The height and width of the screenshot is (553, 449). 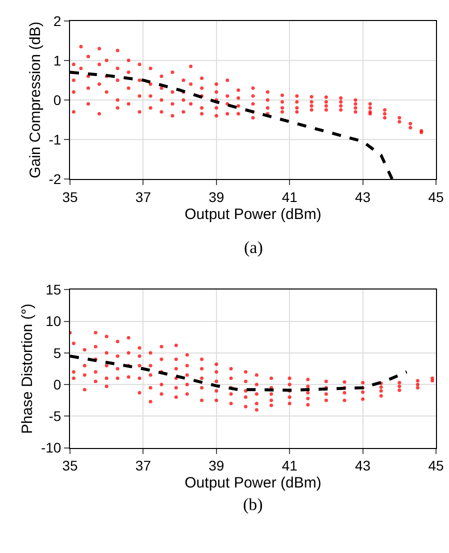 I want to click on y-tick-label: -10, so click(x=51, y=448).